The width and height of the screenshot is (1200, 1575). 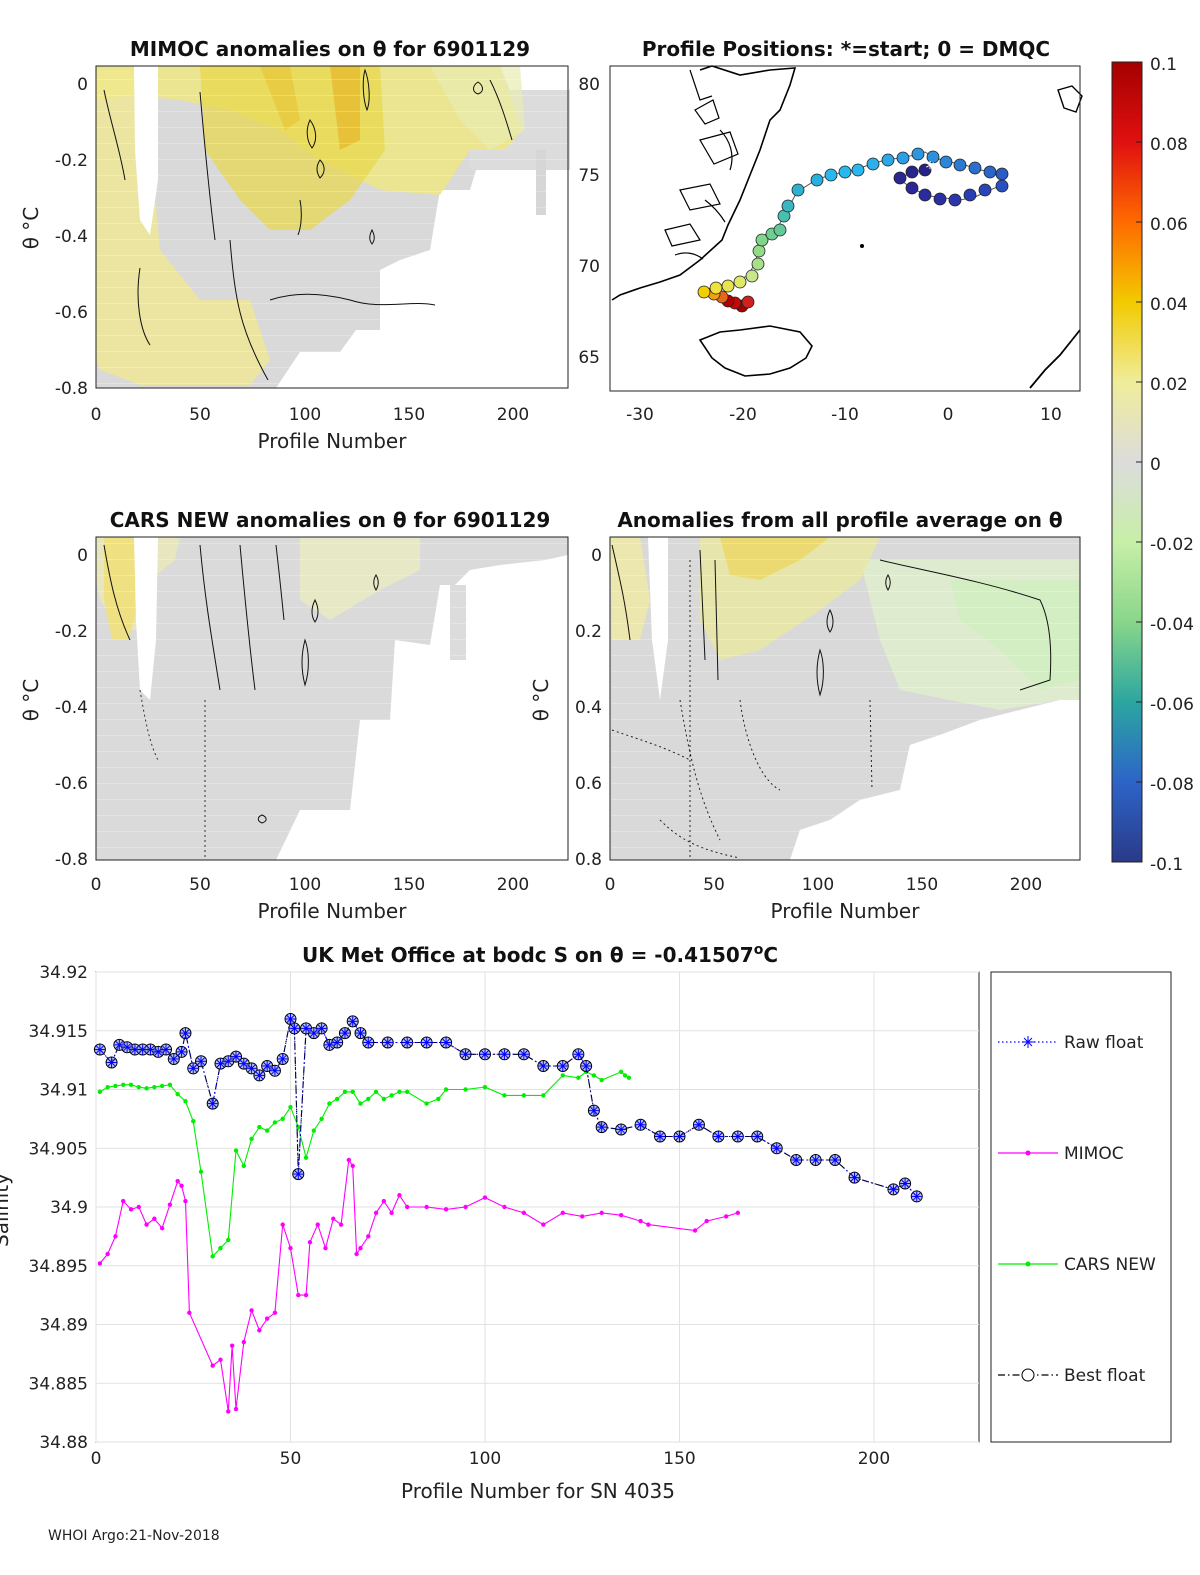 I want to click on salinity-ytick: 34.88, so click(x=63, y=1443).